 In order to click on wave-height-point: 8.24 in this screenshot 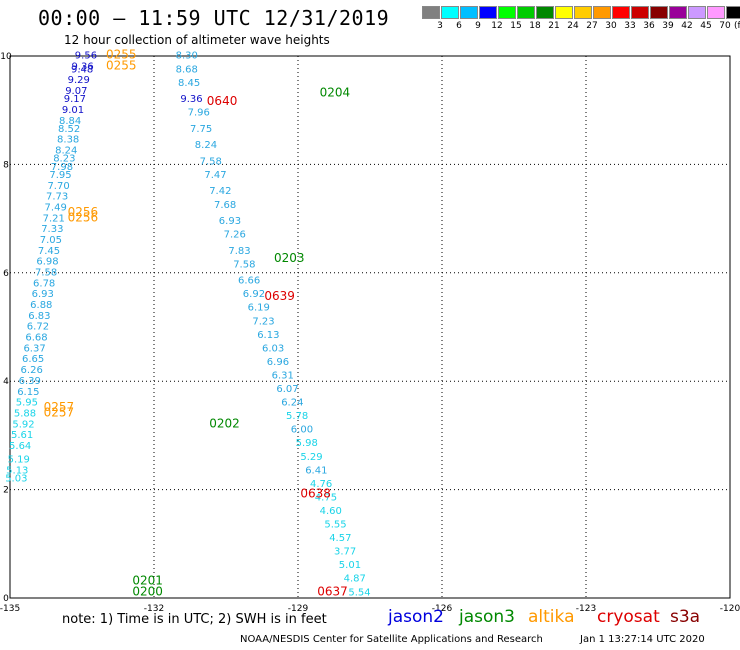, I will do `click(206, 145)`.